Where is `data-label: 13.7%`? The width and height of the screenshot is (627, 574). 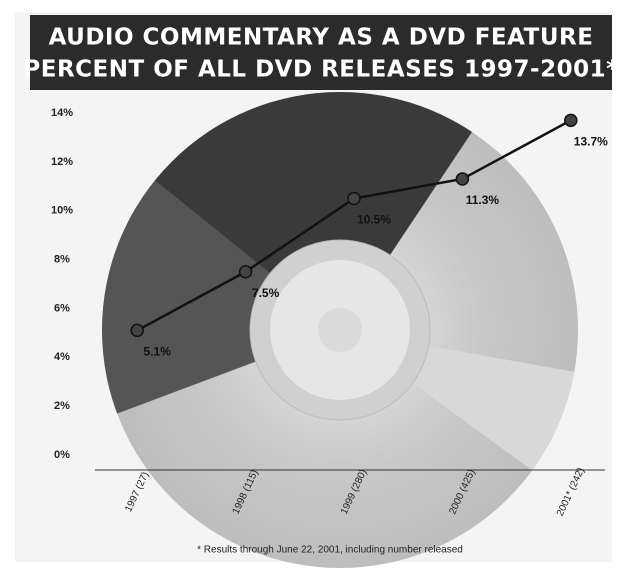
data-label: 13.7% is located at coordinates (591, 142).